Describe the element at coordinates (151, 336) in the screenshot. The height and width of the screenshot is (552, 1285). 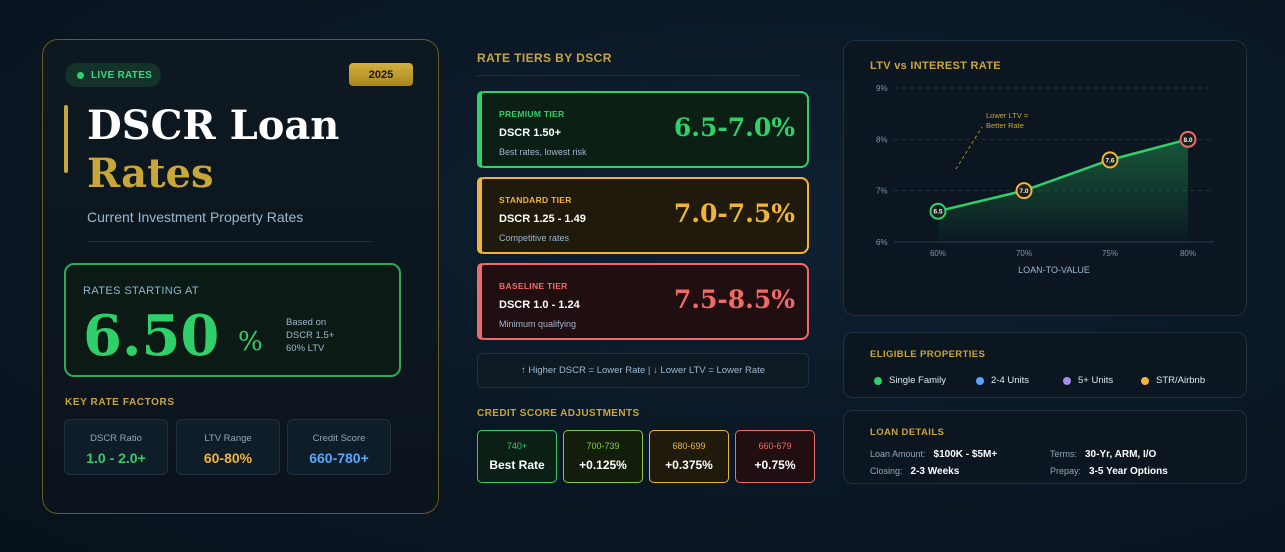
I see `starting-rate-value: 6.50` at that location.